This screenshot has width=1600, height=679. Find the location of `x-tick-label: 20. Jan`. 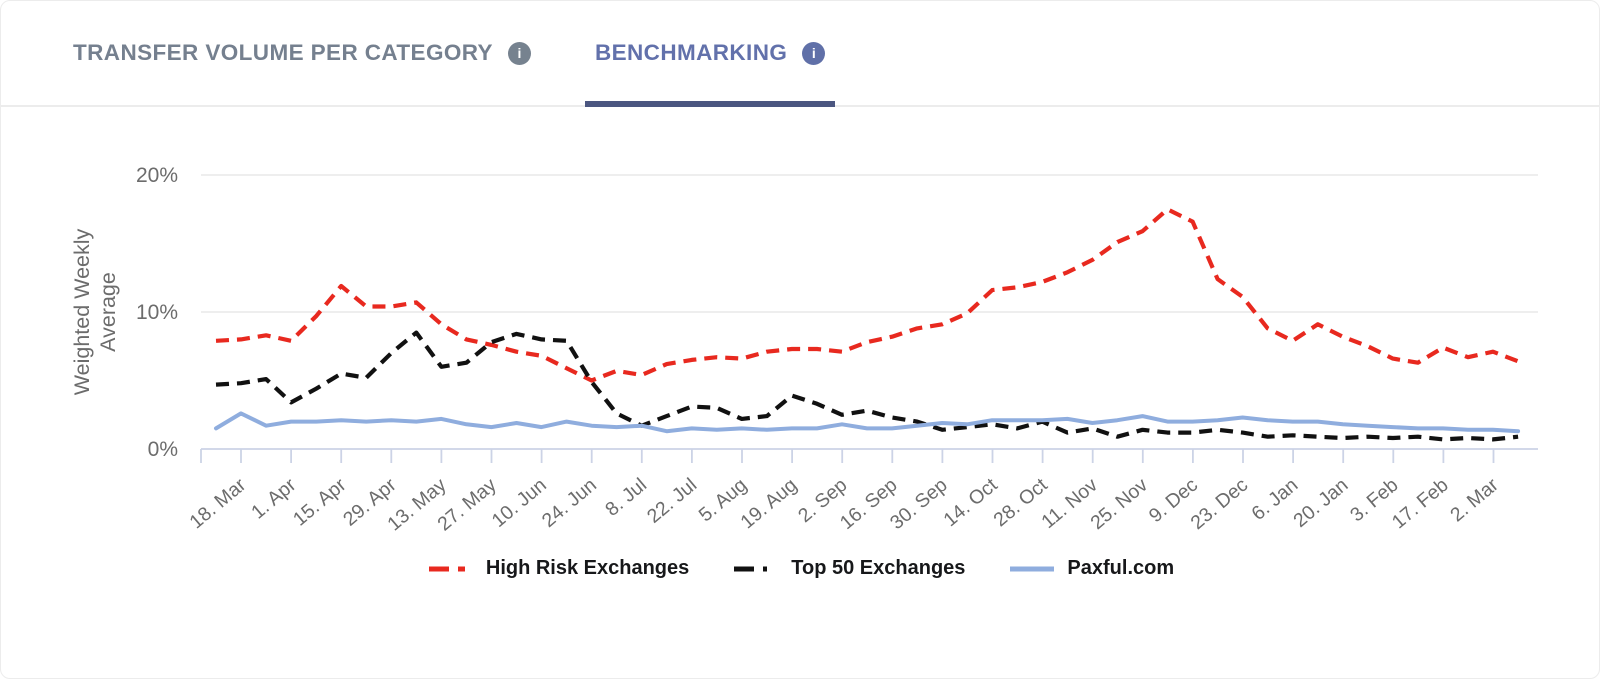

x-tick-label: 20. Jan is located at coordinates (1320, 503).